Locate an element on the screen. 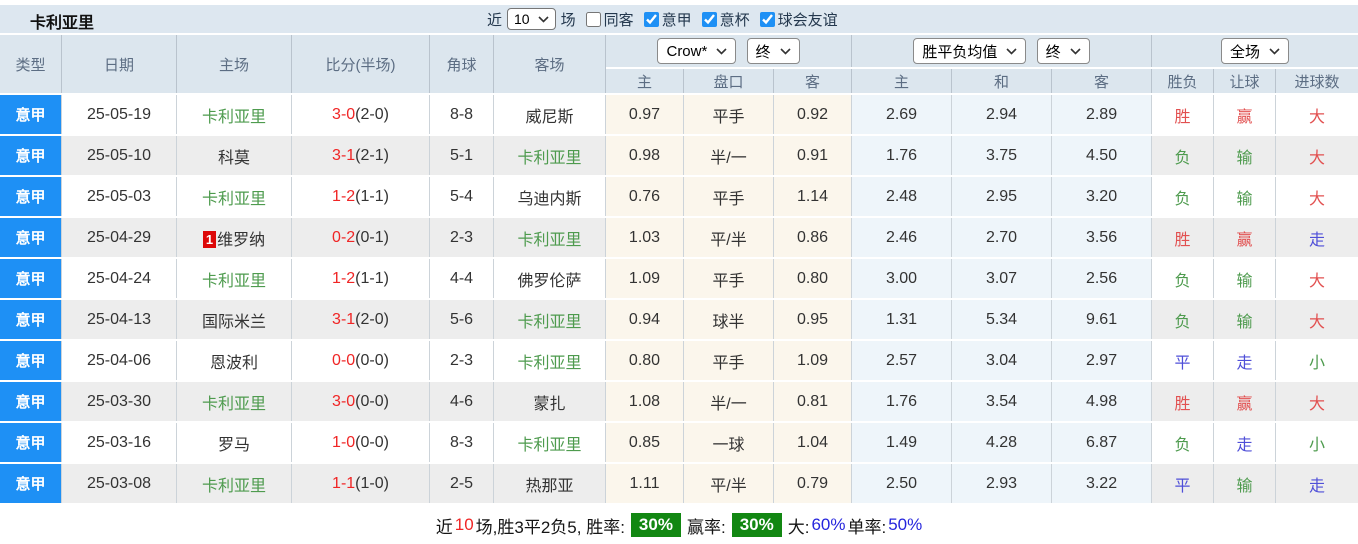  score-cell: 0-0(0-0) is located at coordinates (361, 360).